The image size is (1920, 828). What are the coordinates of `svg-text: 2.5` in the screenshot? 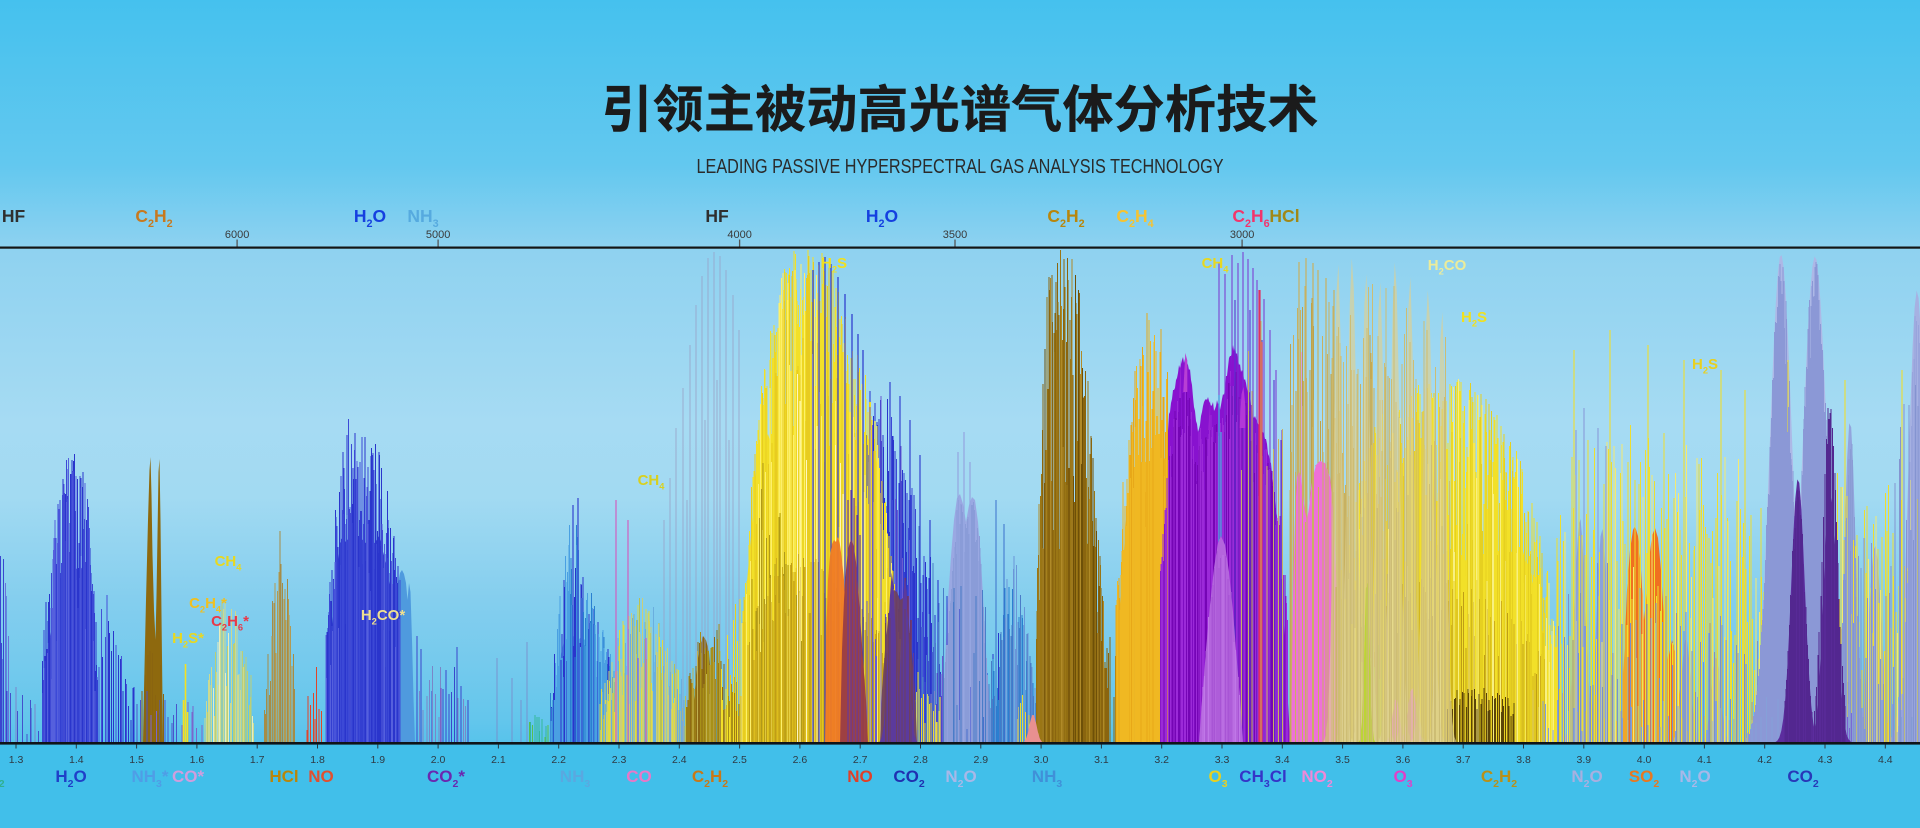 It's located at (739, 760).